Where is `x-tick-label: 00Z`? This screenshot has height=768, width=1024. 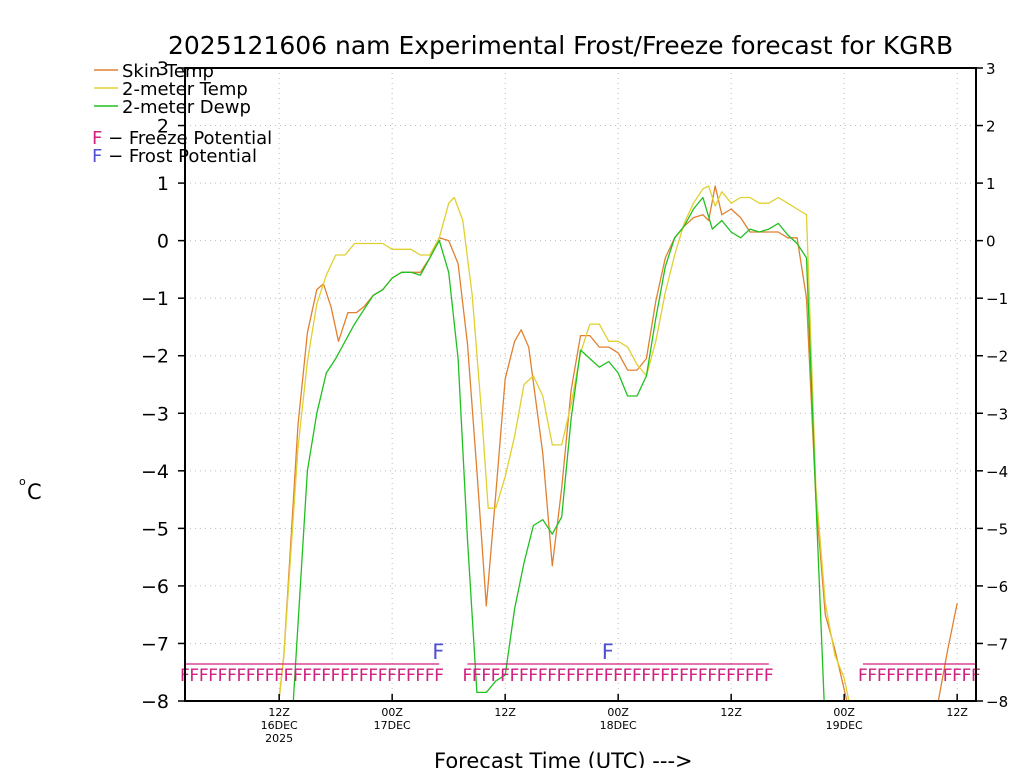
x-tick-label: 00Z is located at coordinates (392, 712).